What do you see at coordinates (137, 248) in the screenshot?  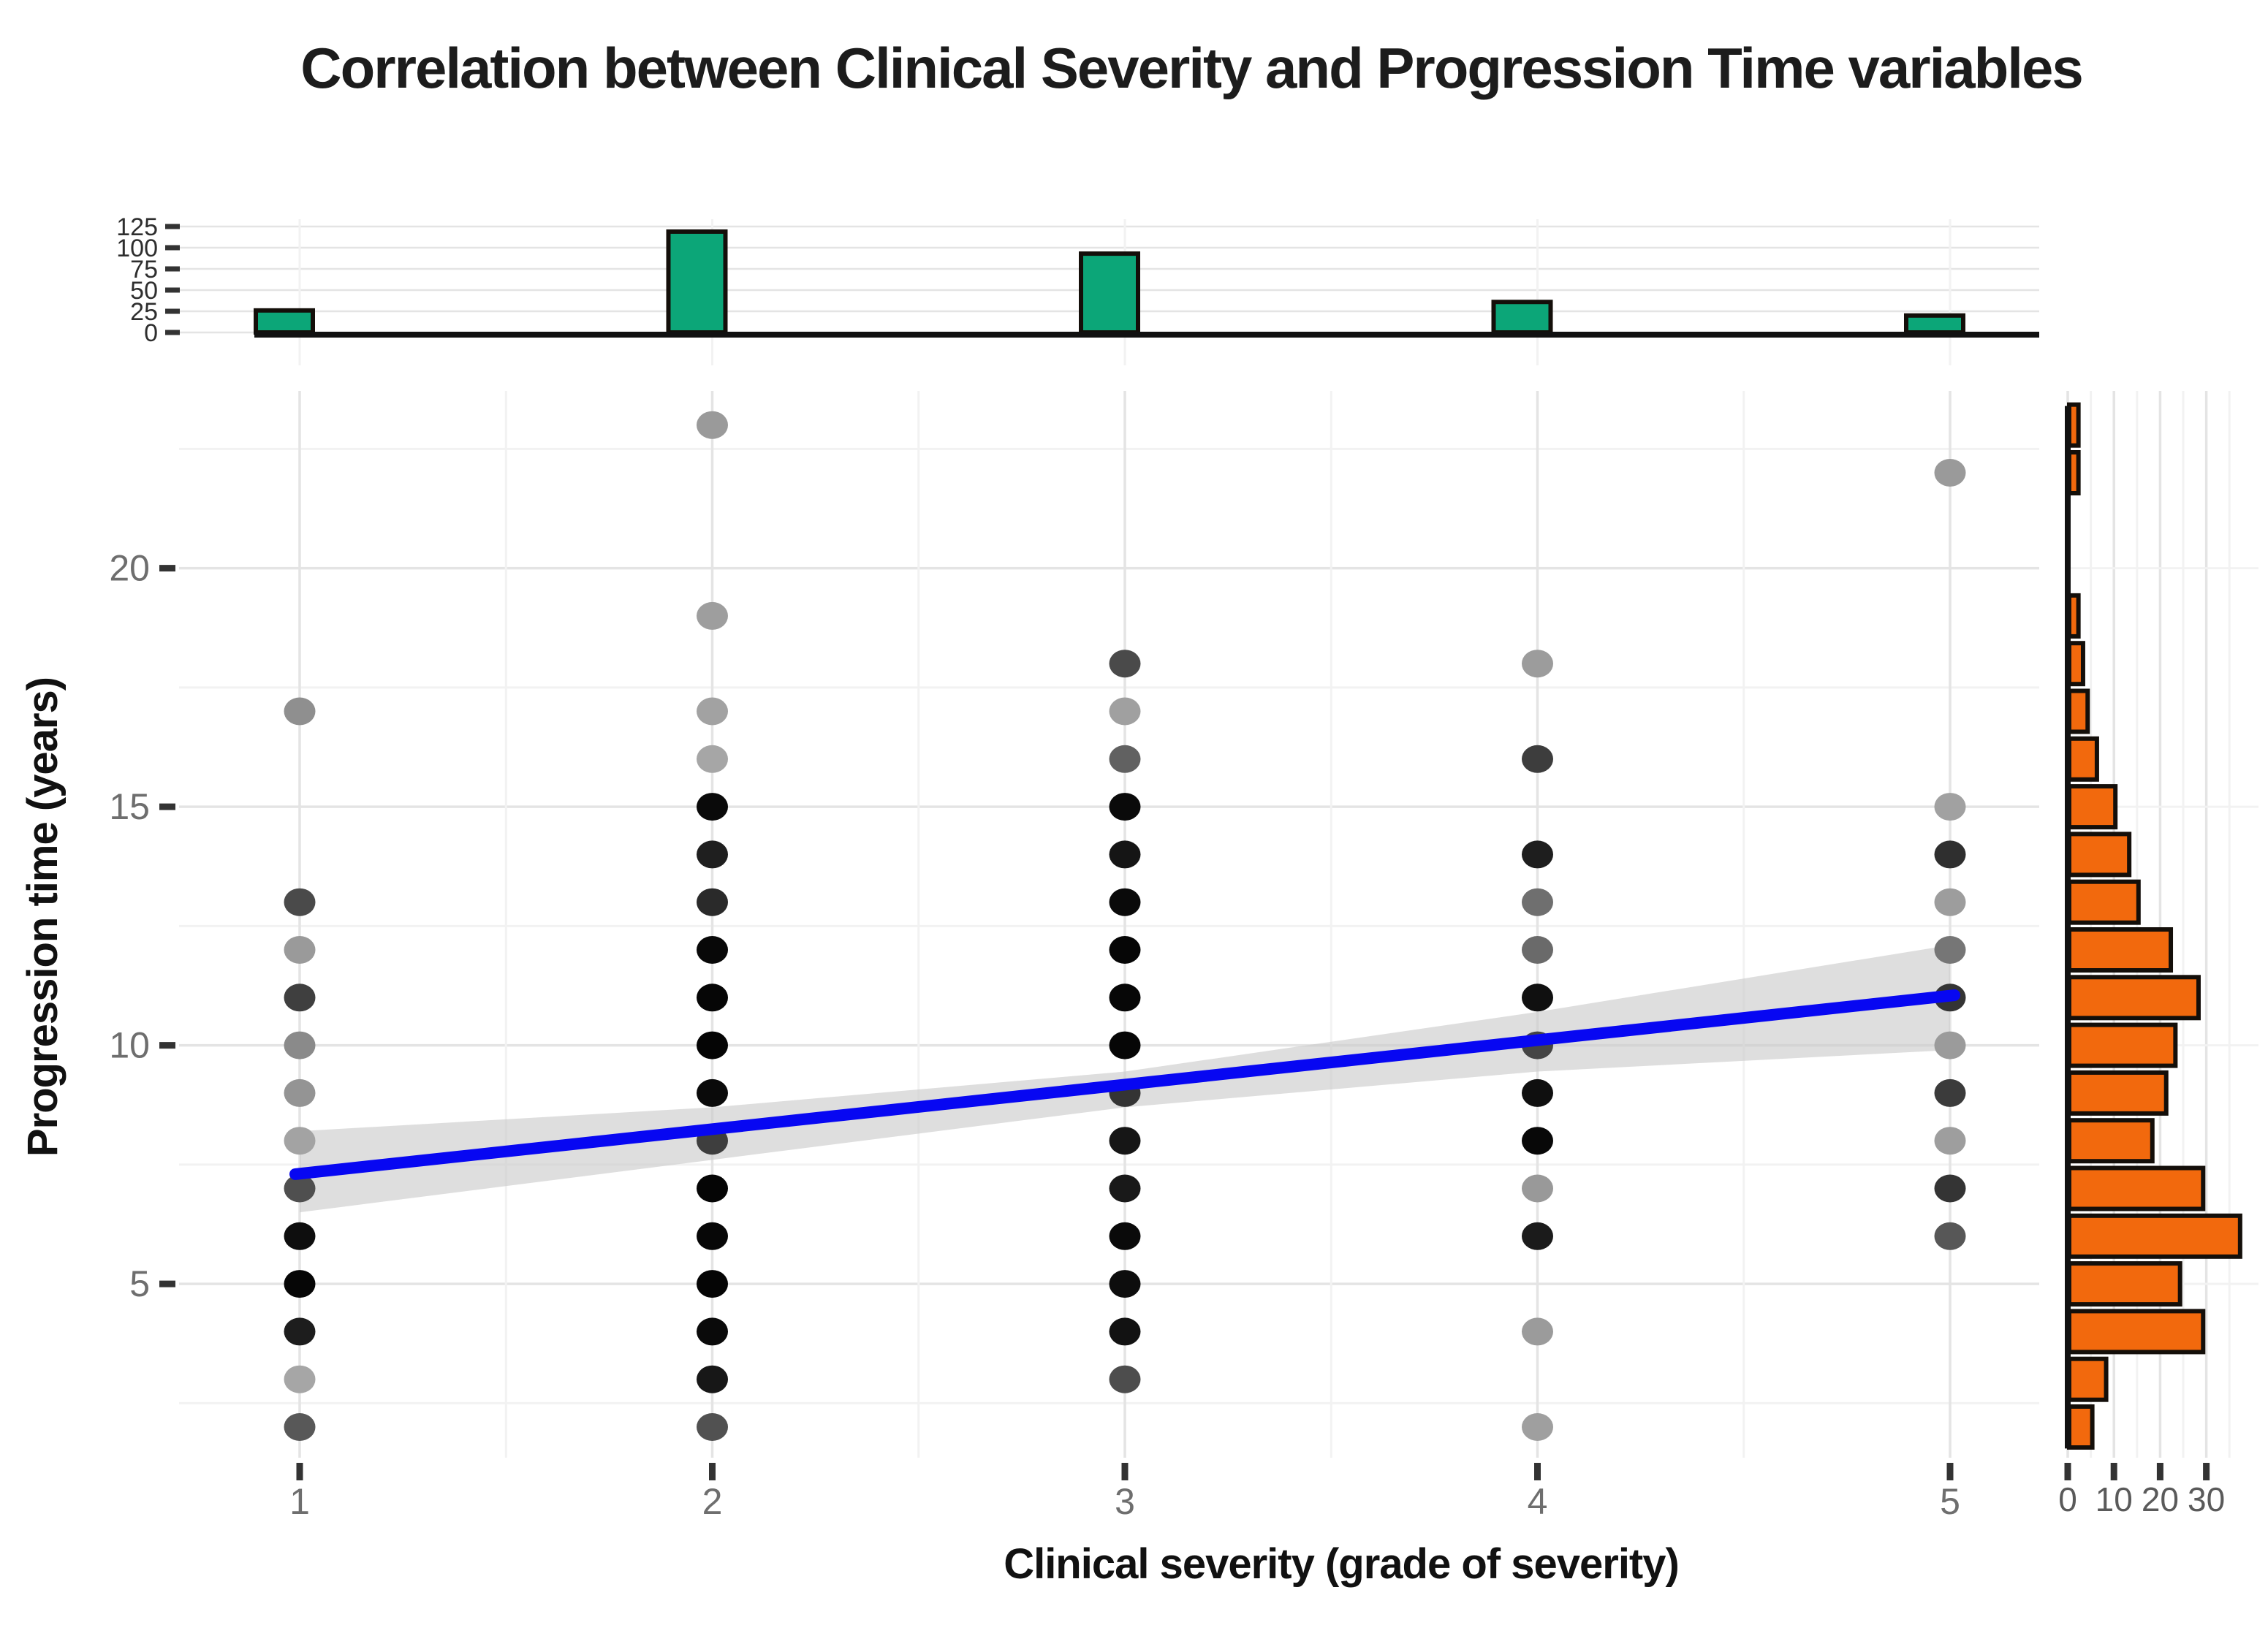 I see `top-hist-tick-label: 100` at bounding box center [137, 248].